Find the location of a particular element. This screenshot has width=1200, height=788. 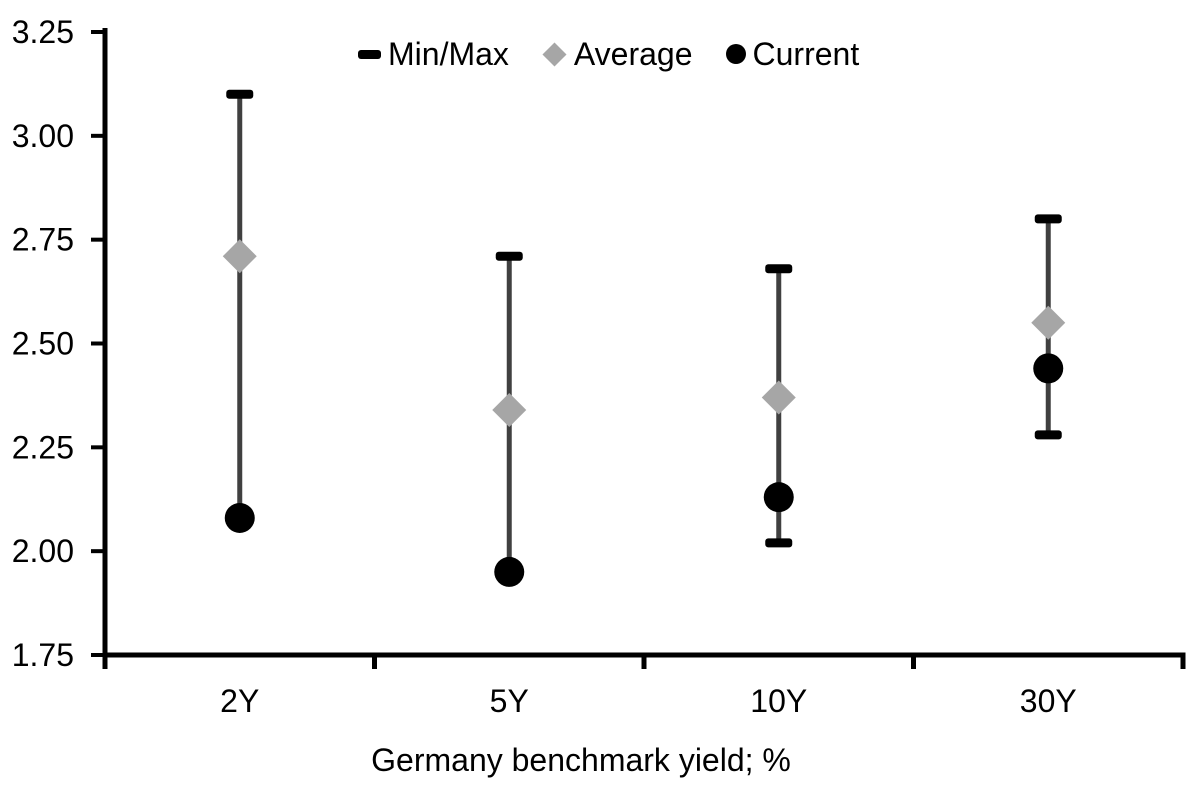

average-marker-10Y is located at coordinates (778, 397).